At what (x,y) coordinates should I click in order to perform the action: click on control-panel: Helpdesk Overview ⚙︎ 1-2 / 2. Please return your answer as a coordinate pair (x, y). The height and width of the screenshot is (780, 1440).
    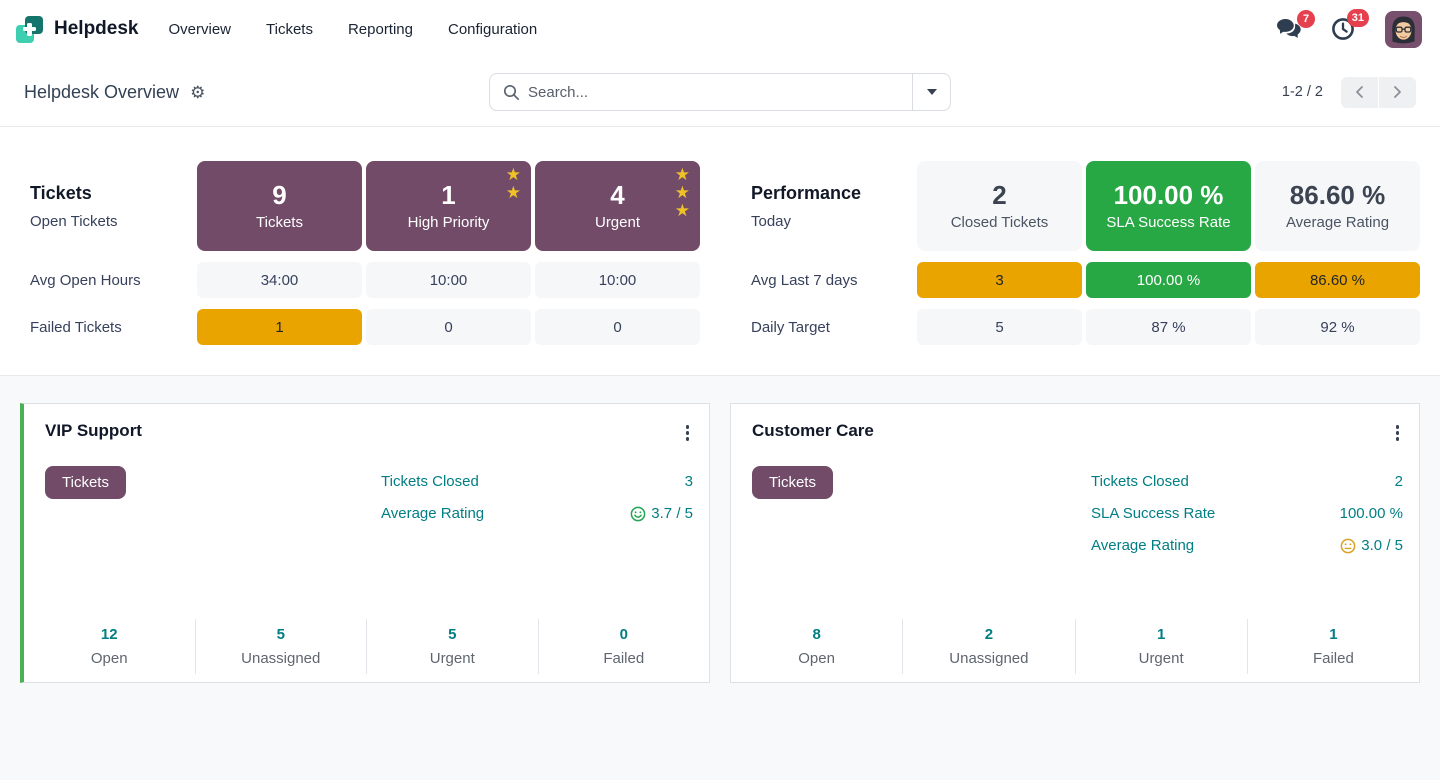
    Looking at the image, I should click on (720, 92).